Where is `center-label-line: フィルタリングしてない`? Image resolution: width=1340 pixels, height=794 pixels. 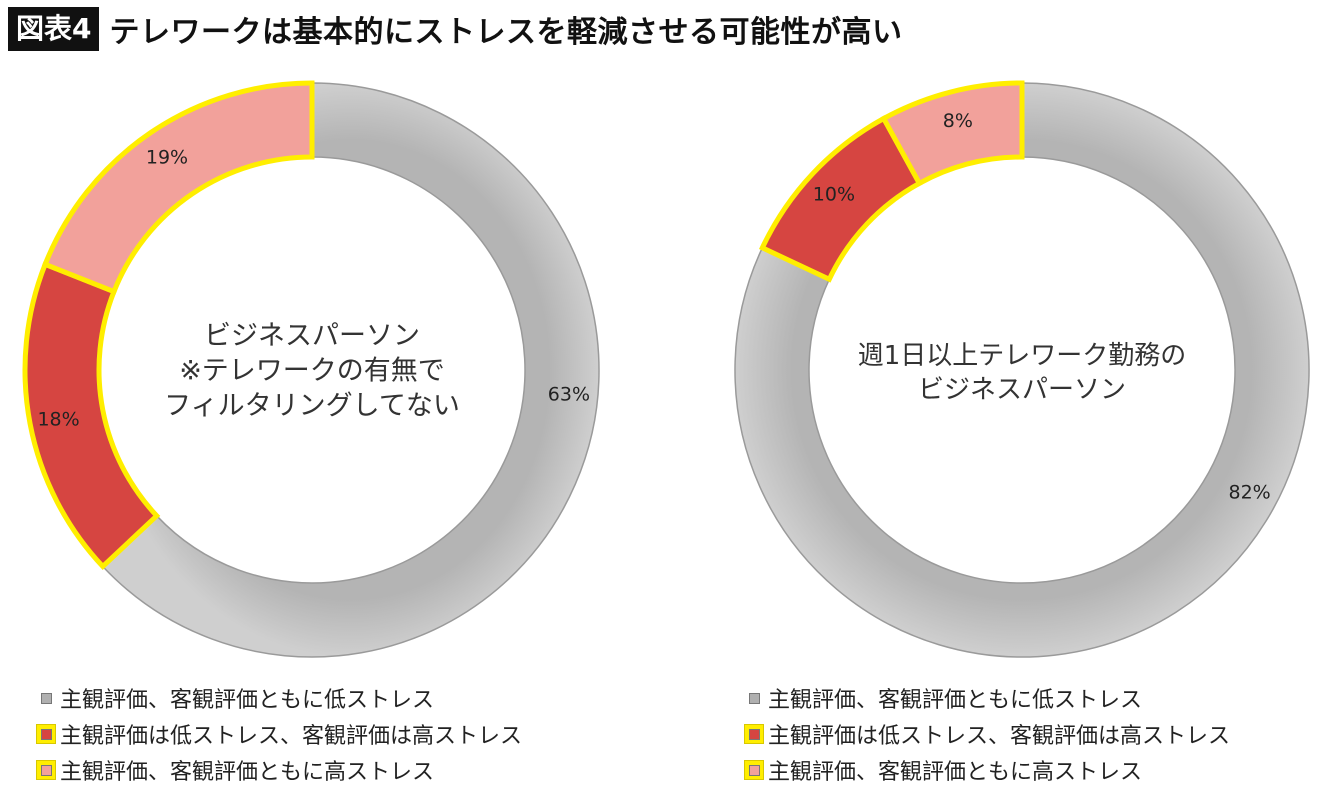
center-label-line: フィルタリングしてない is located at coordinates (312, 406).